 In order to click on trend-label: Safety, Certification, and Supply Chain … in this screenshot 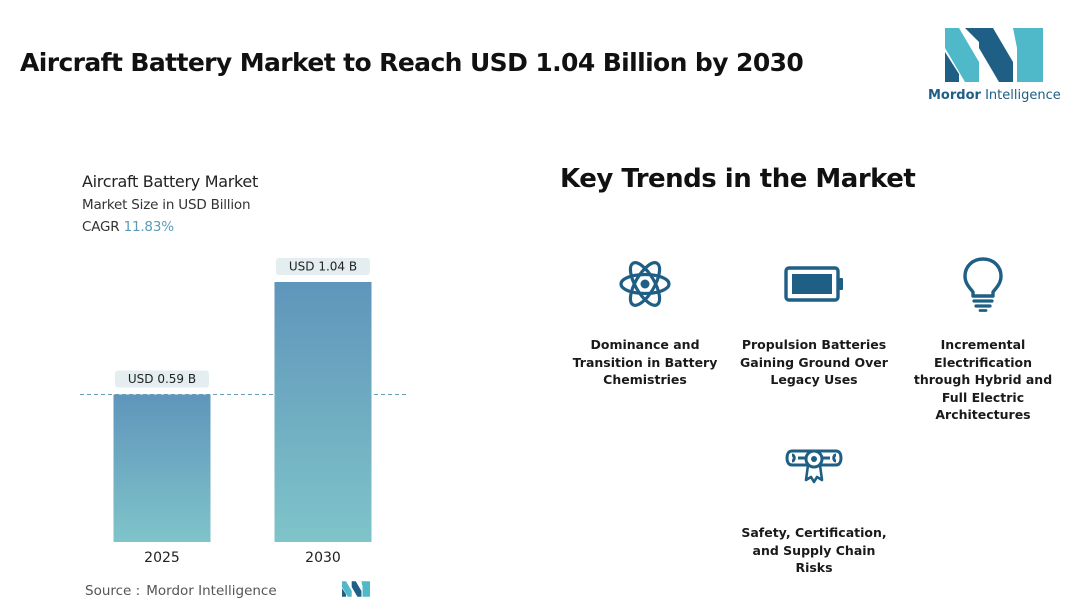, I will do `click(814, 550)`.